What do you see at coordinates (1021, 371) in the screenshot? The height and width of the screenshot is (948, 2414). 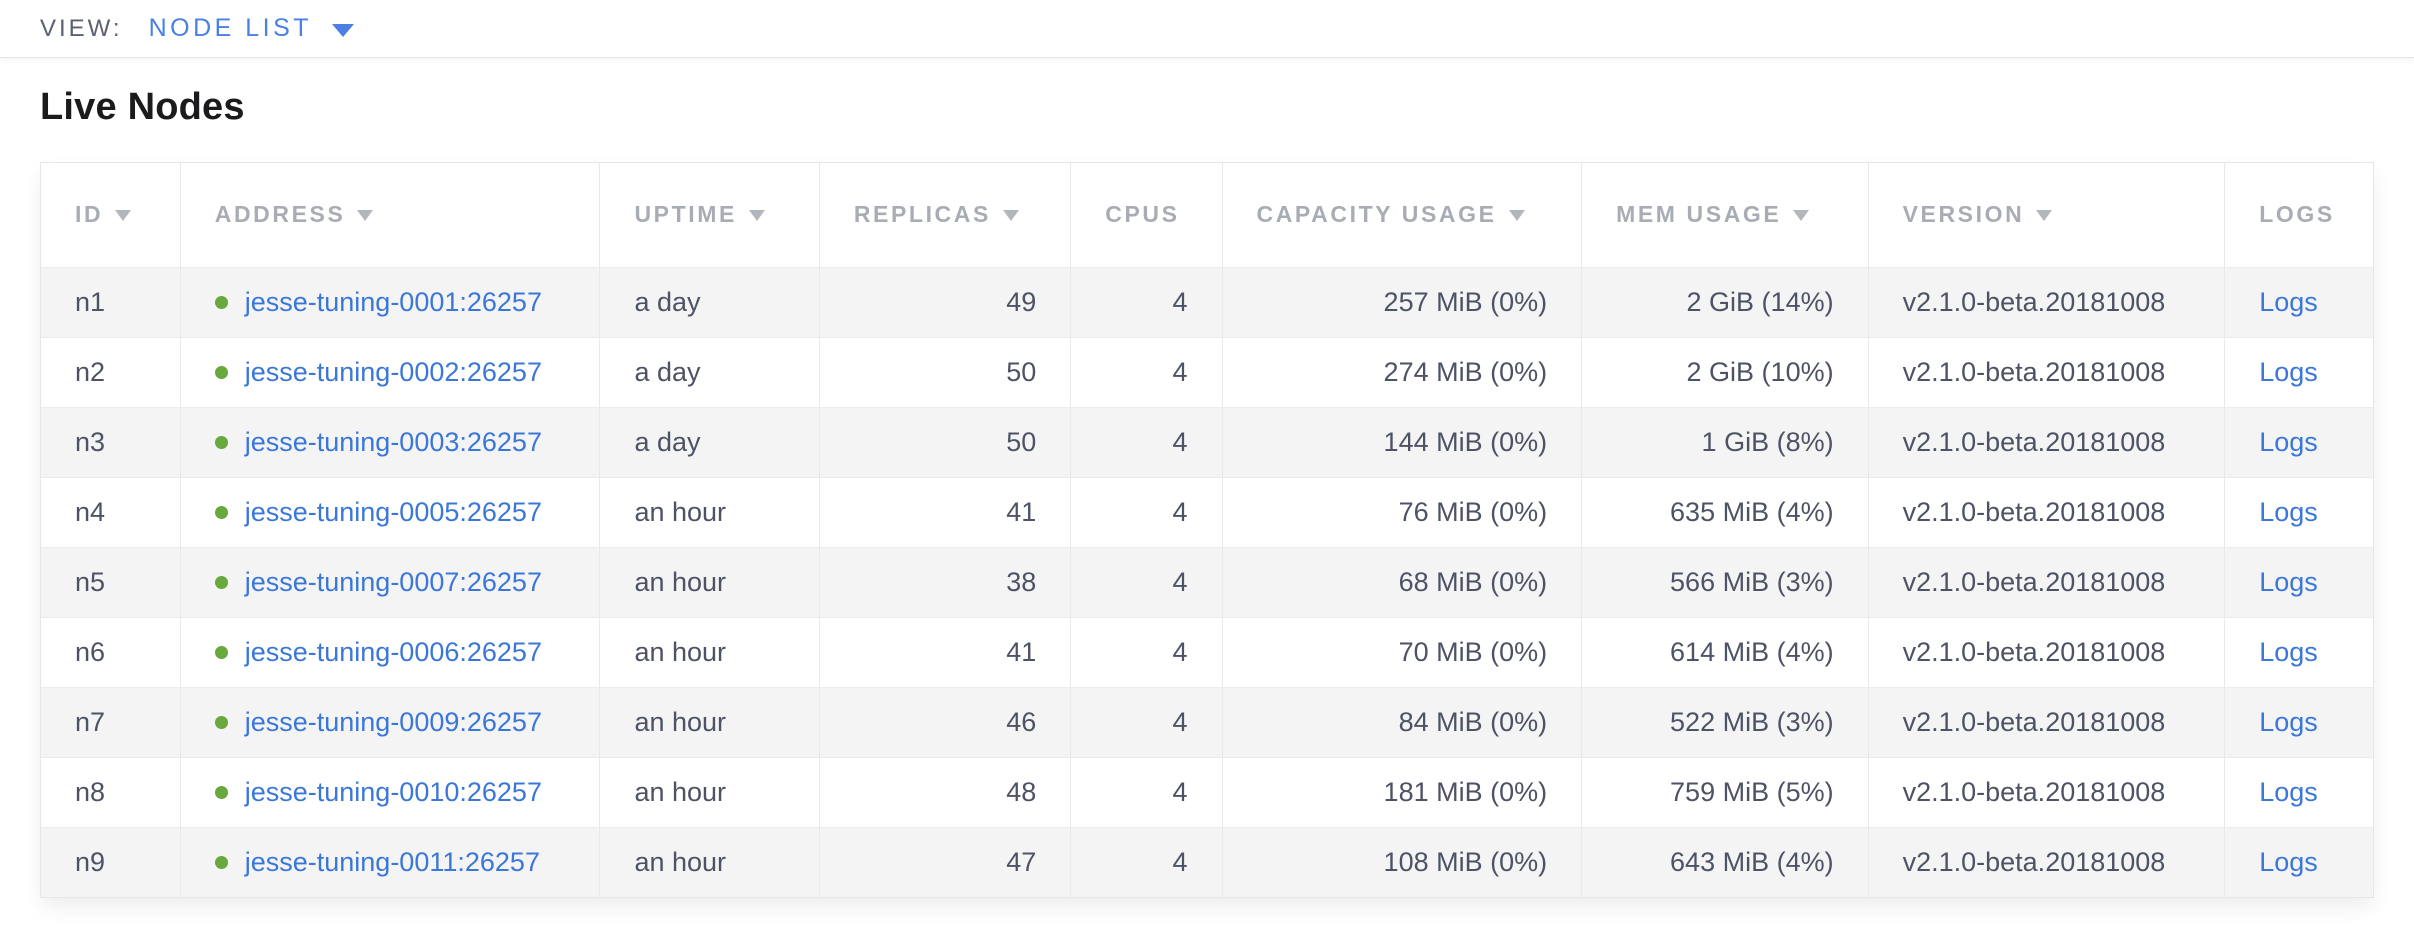 I see `cell-value: 50` at bounding box center [1021, 371].